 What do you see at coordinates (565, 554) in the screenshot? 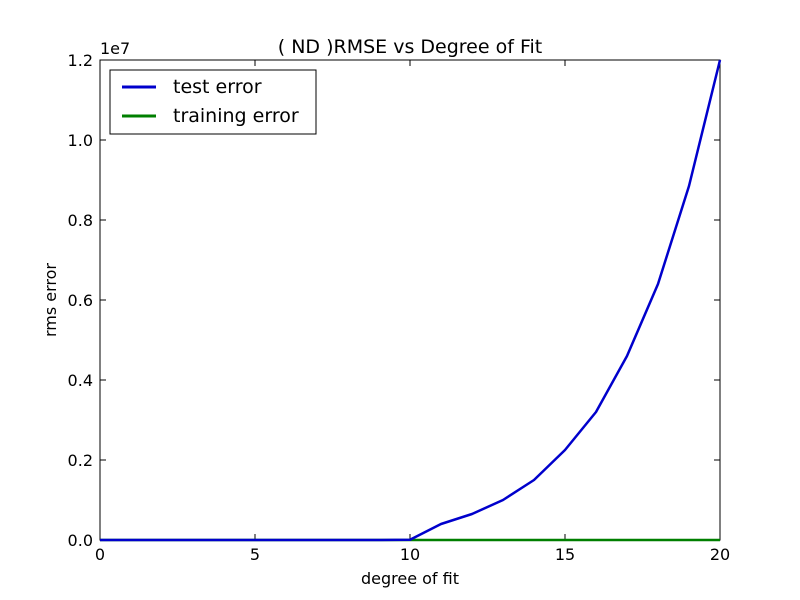
I see `x-tick-label: 15` at bounding box center [565, 554].